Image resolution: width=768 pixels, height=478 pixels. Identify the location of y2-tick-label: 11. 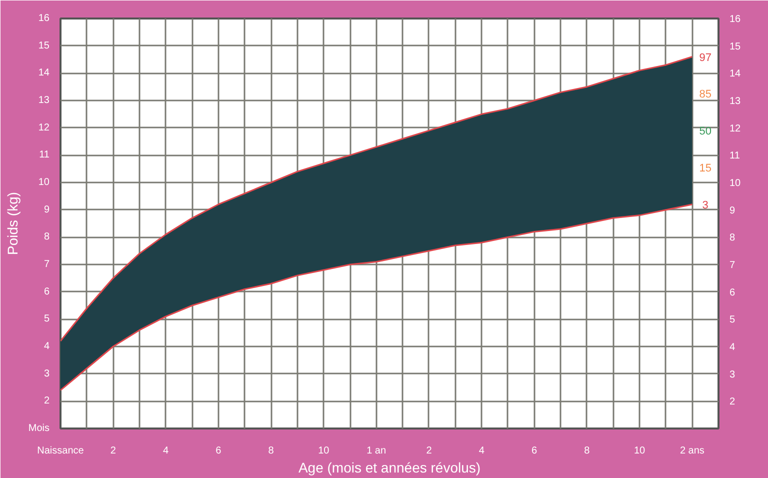
(735, 156).